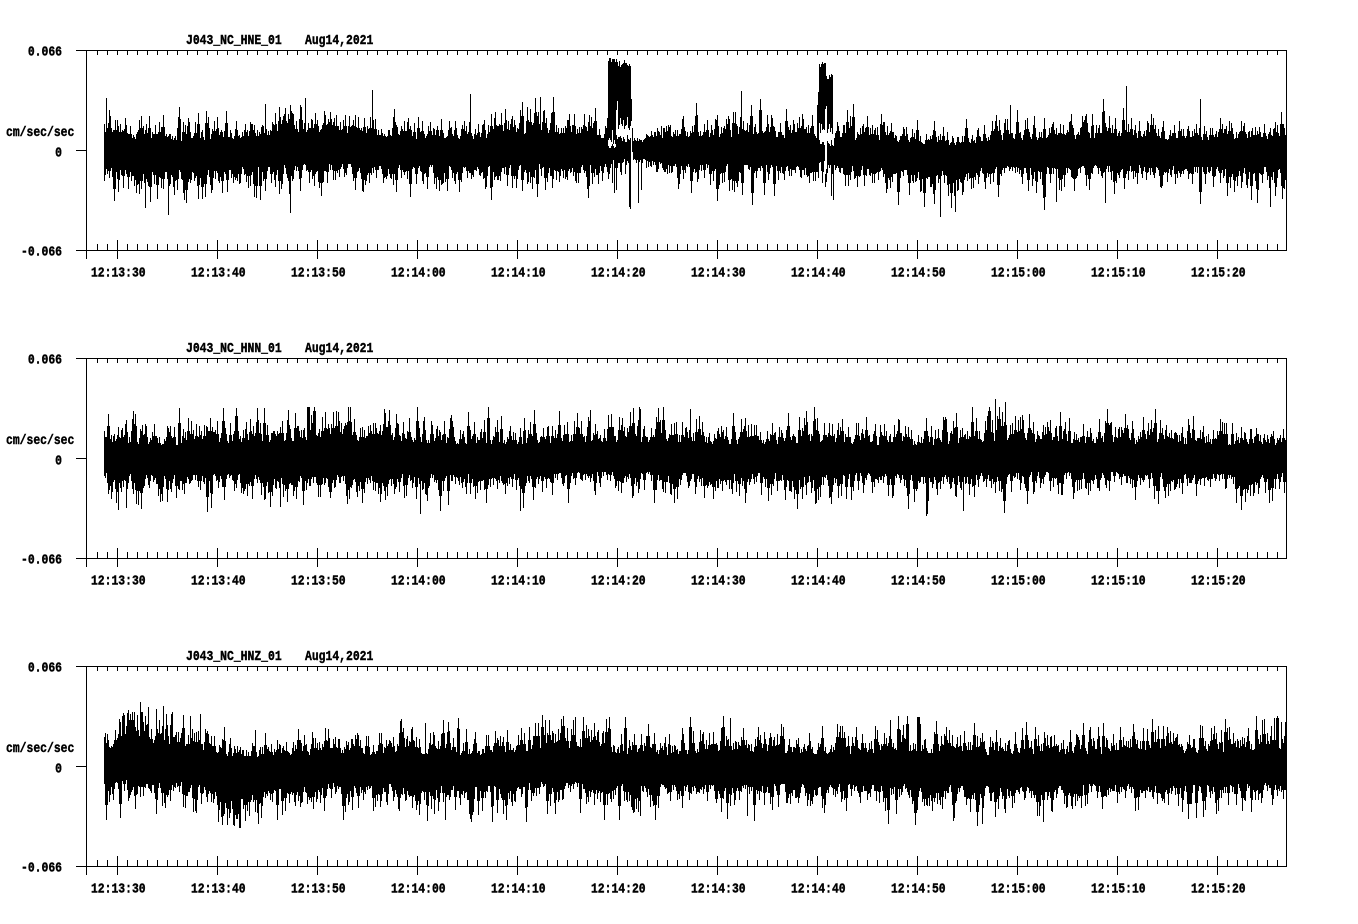 Image resolution: width=1358 pixels, height=924 pixels. Describe the element at coordinates (234, 40) in the screenshot. I see `svg-text: J043_NC_HNE_01` at that location.